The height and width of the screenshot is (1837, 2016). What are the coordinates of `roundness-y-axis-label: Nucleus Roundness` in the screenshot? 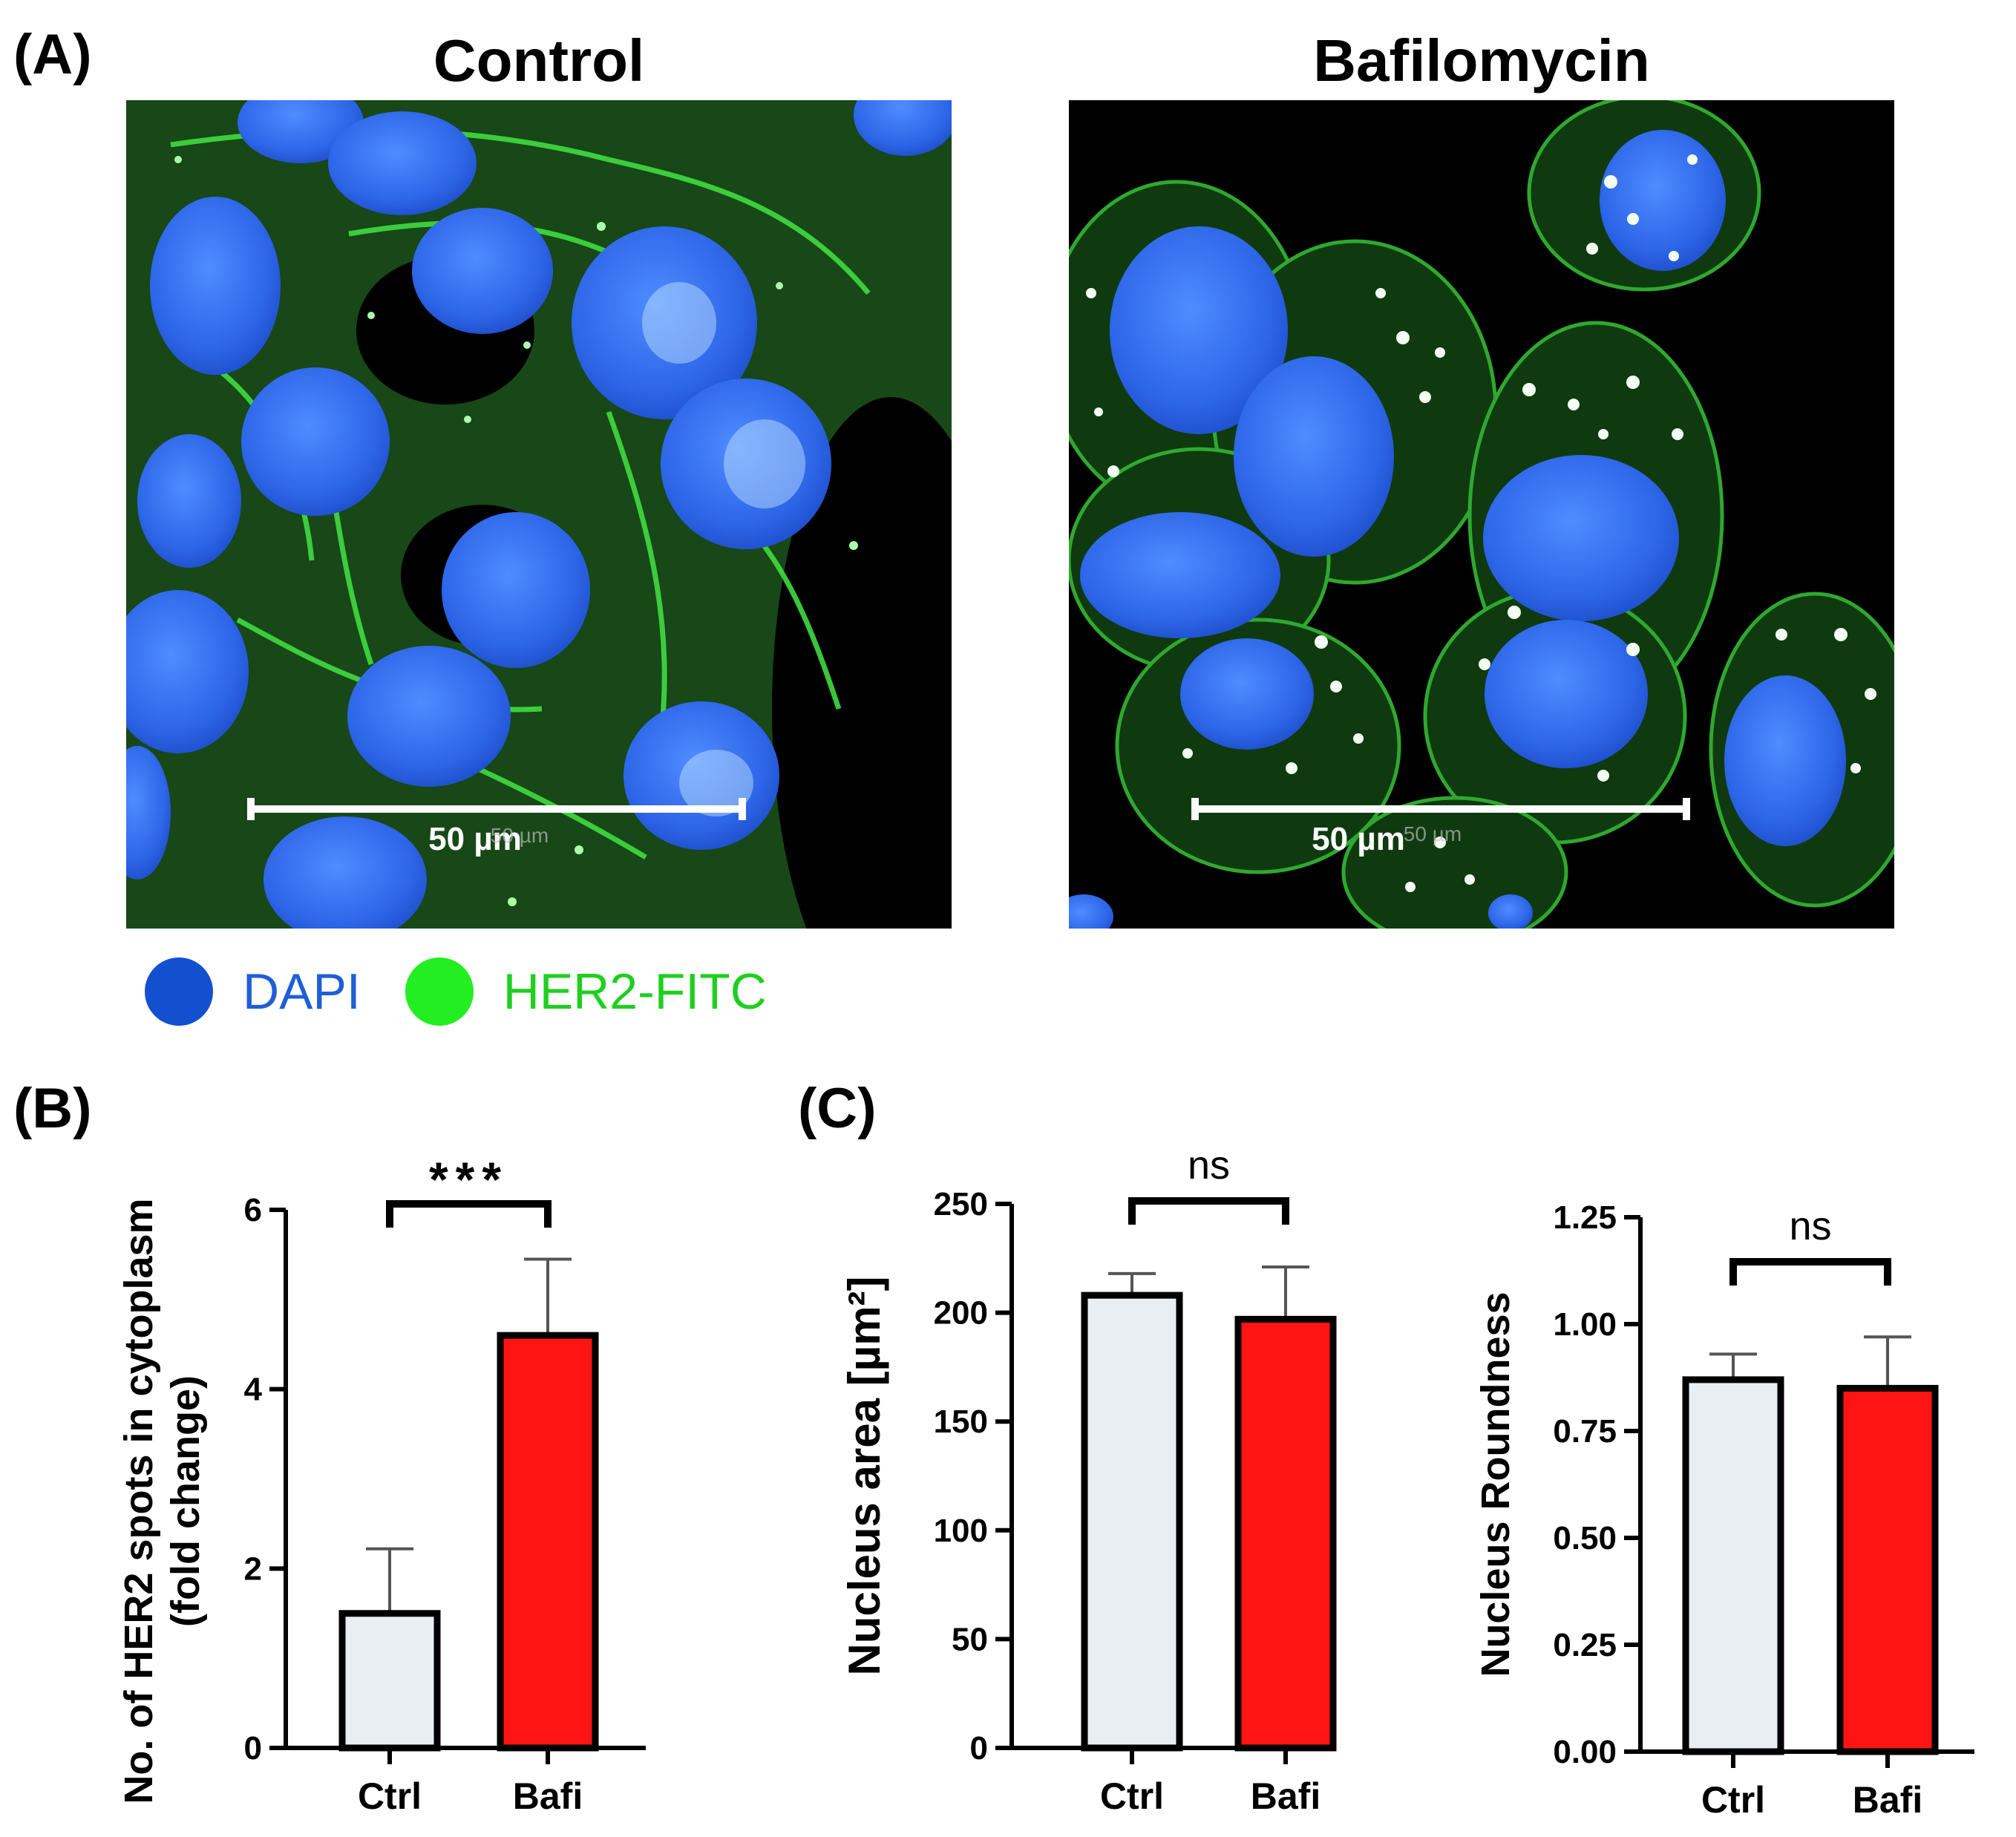 It's located at (1496, 1484).